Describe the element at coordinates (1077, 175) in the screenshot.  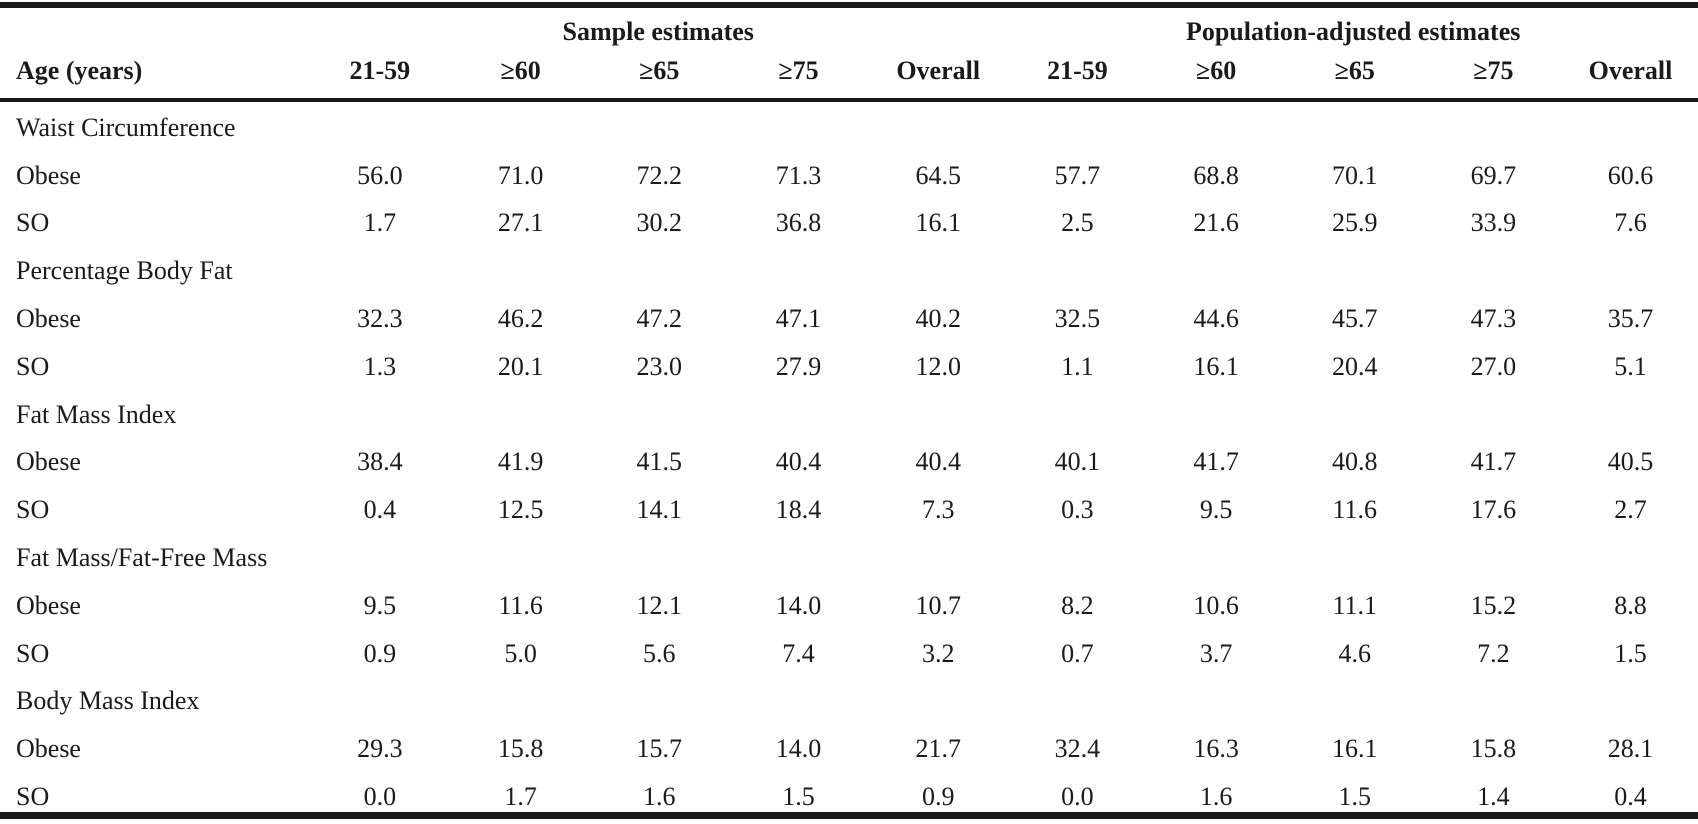
I see `table-cell: 57.7` at that location.